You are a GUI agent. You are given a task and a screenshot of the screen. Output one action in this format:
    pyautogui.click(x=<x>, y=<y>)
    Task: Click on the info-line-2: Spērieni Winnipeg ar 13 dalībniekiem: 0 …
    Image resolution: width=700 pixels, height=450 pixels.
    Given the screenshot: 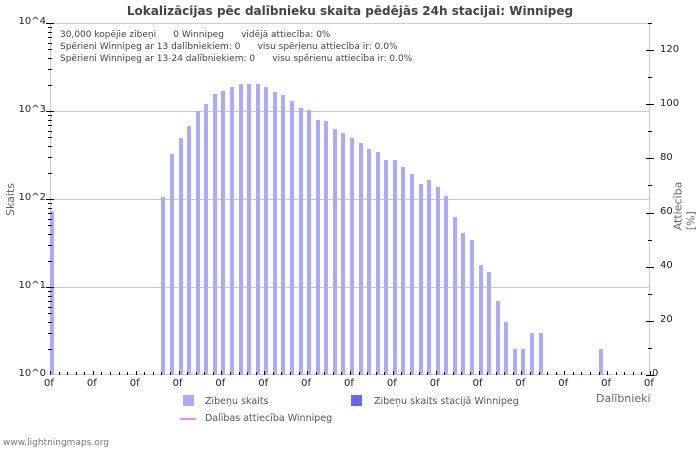 What is the action you would take?
    pyautogui.click(x=229, y=47)
    